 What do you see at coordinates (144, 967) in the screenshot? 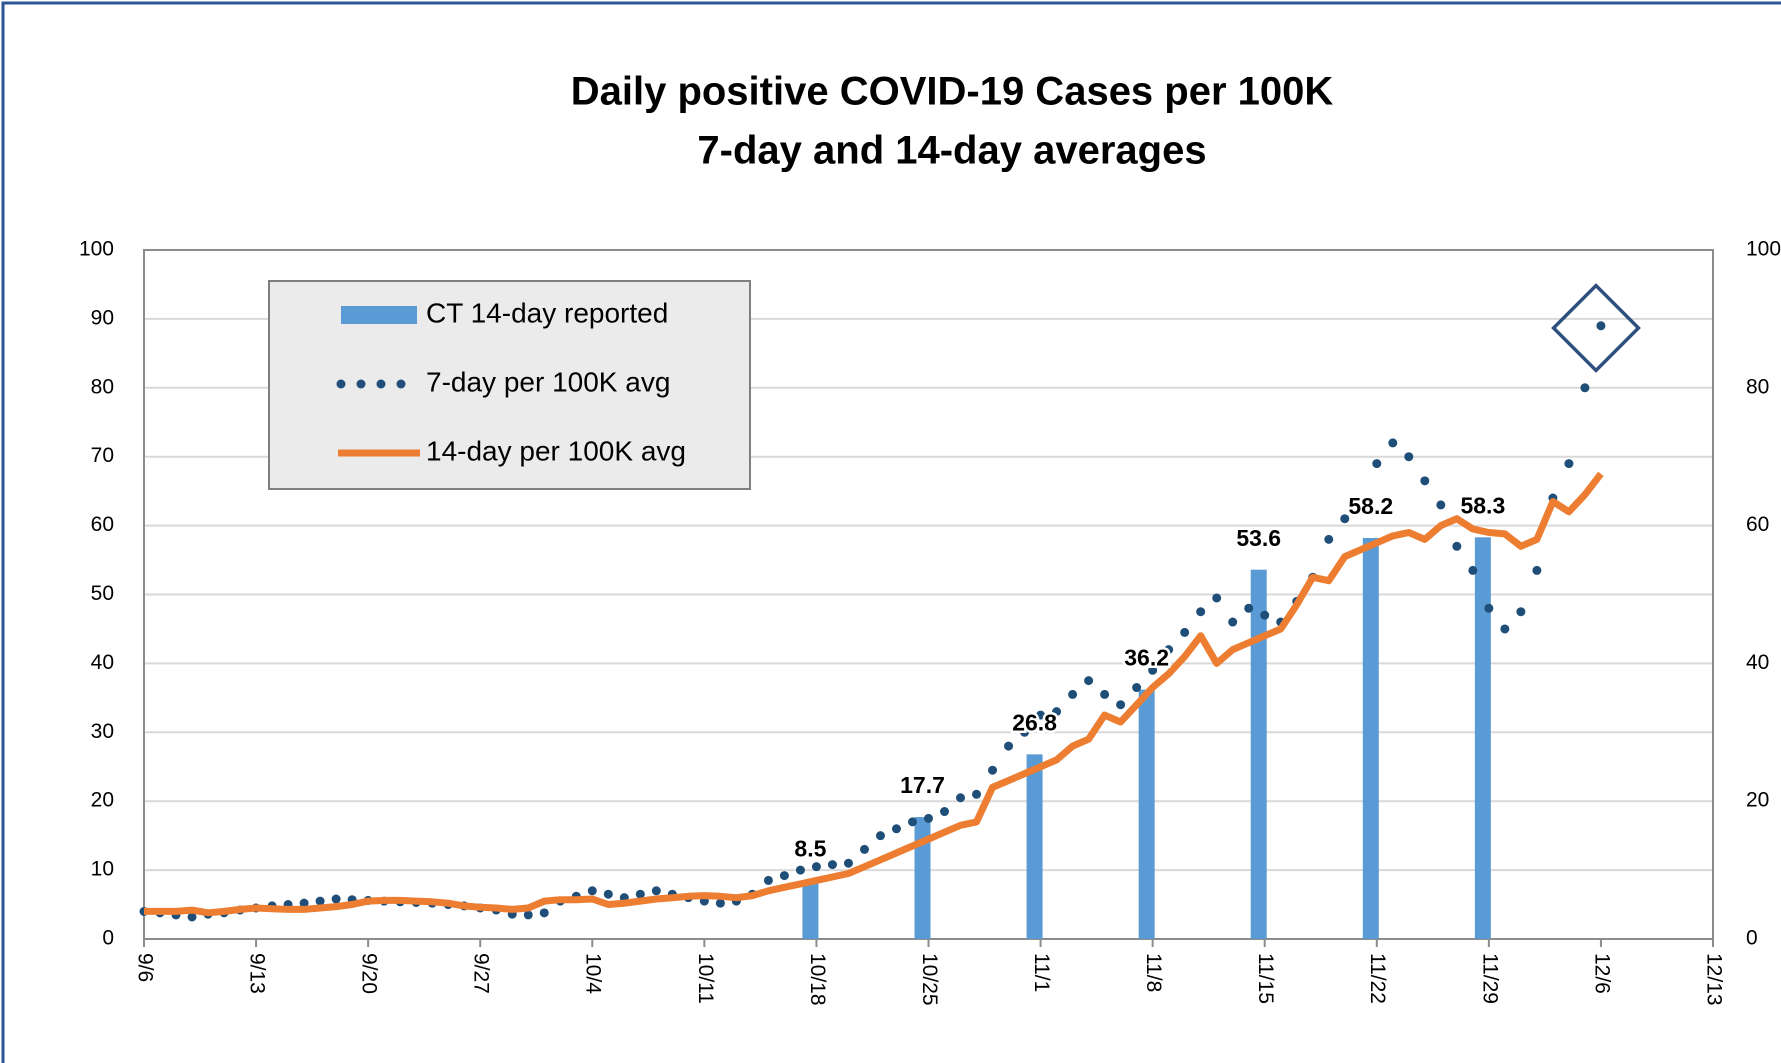
I see `x-tick-label: 9/6` at bounding box center [144, 967].